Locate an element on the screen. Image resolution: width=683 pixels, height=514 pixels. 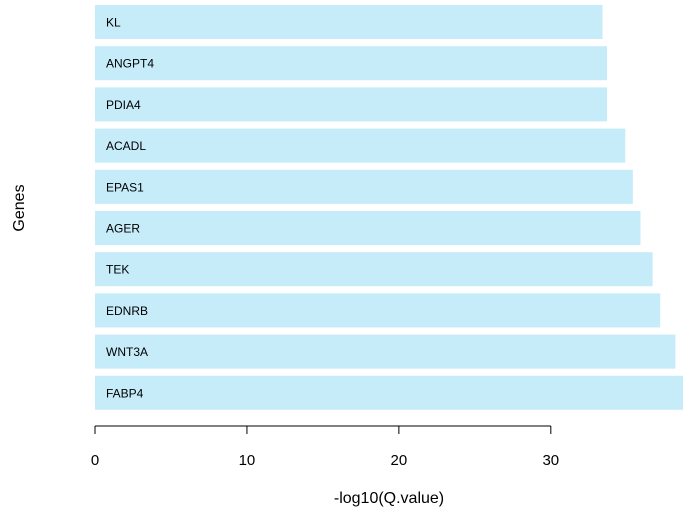
bar-label-kl: KL is located at coordinates (113, 23).